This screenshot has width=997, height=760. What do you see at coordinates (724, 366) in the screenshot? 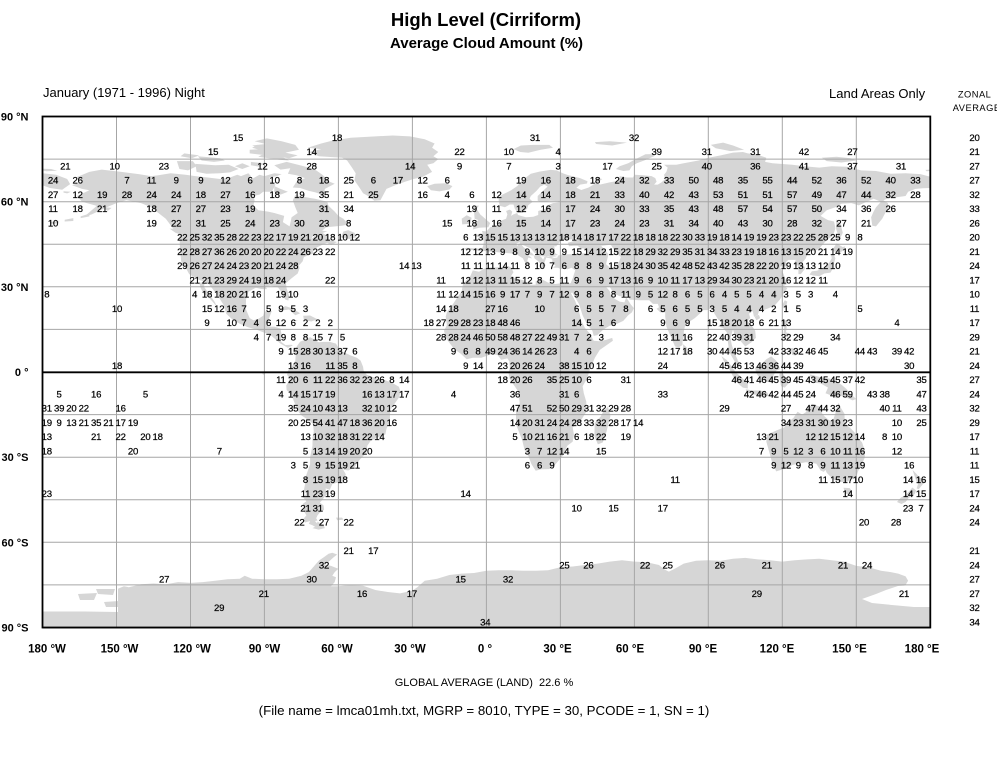
I see `svg-text: 45` at bounding box center [724, 366].